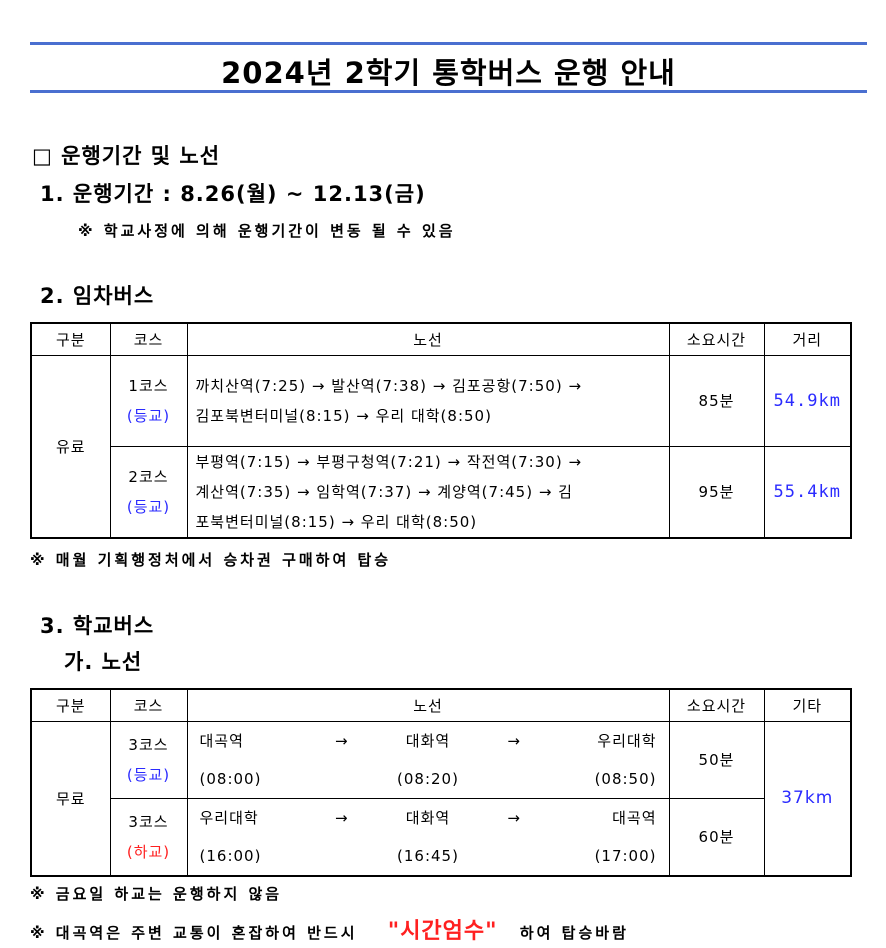  Describe the element at coordinates (442, 931) in the screenshot. I see `note-emphasis: "시간엄수"` at that location.